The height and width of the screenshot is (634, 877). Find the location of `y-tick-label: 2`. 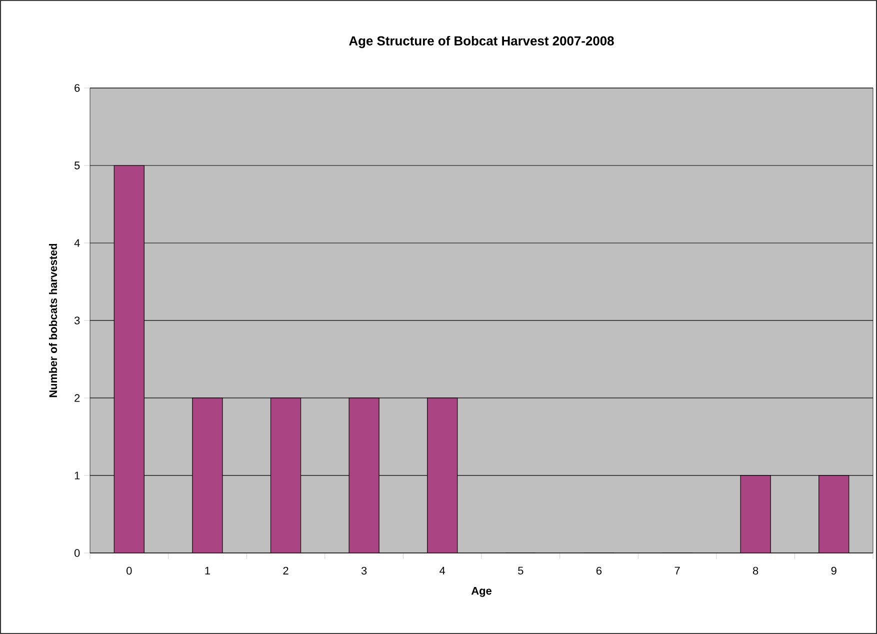

y-tick-label: 2 is located at coordinates (77, 398).